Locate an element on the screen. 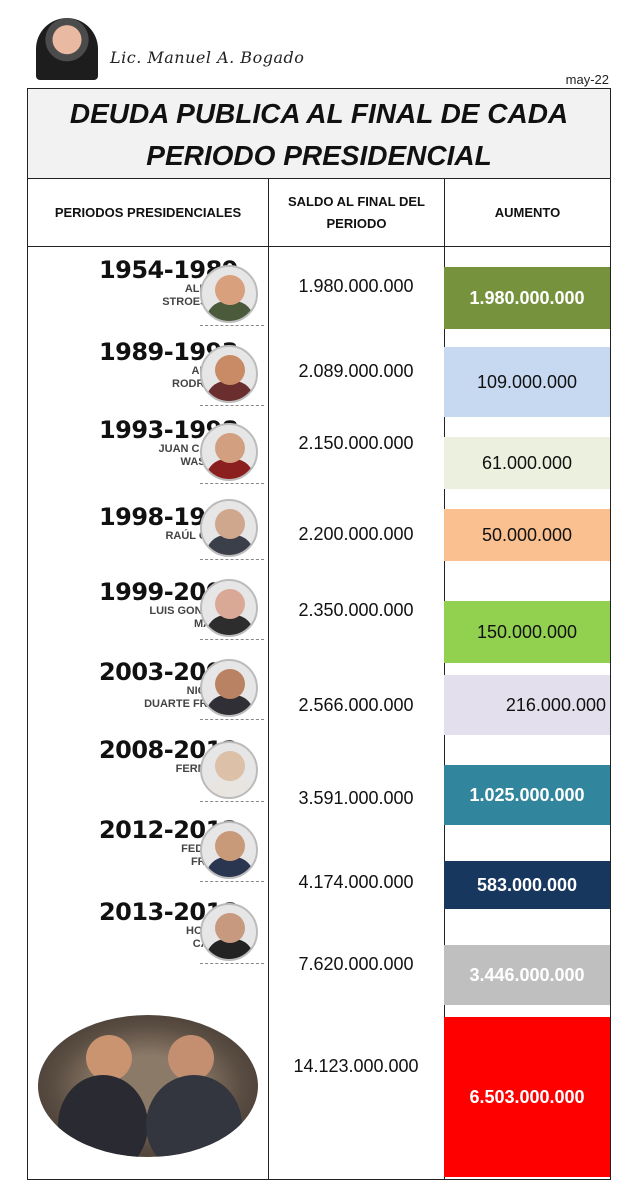 The height and width of the screenshot is (1196, 629). balance-value: 14.123.000.000 is located at coordinates (356, 1066).